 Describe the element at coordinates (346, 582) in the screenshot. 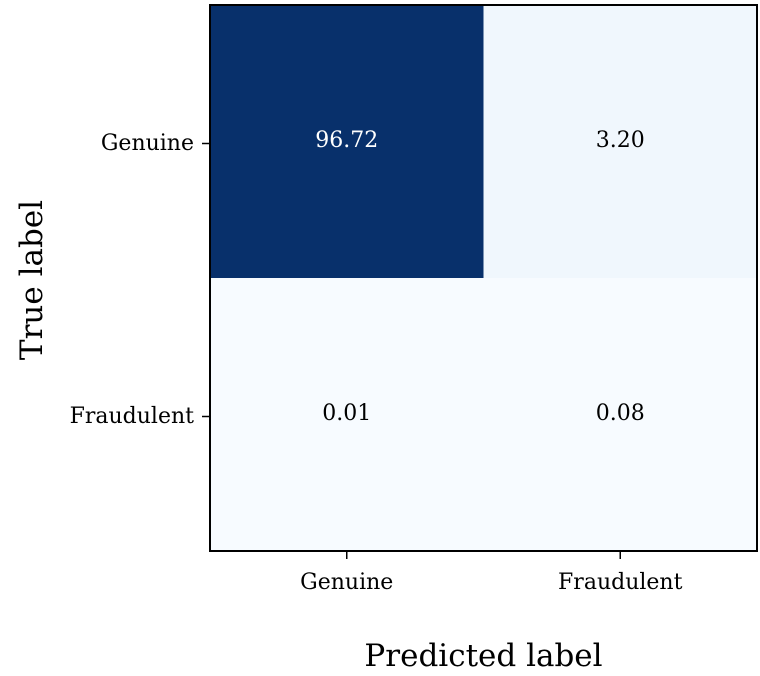

I see `x-tick-label: Genuine` at that location.